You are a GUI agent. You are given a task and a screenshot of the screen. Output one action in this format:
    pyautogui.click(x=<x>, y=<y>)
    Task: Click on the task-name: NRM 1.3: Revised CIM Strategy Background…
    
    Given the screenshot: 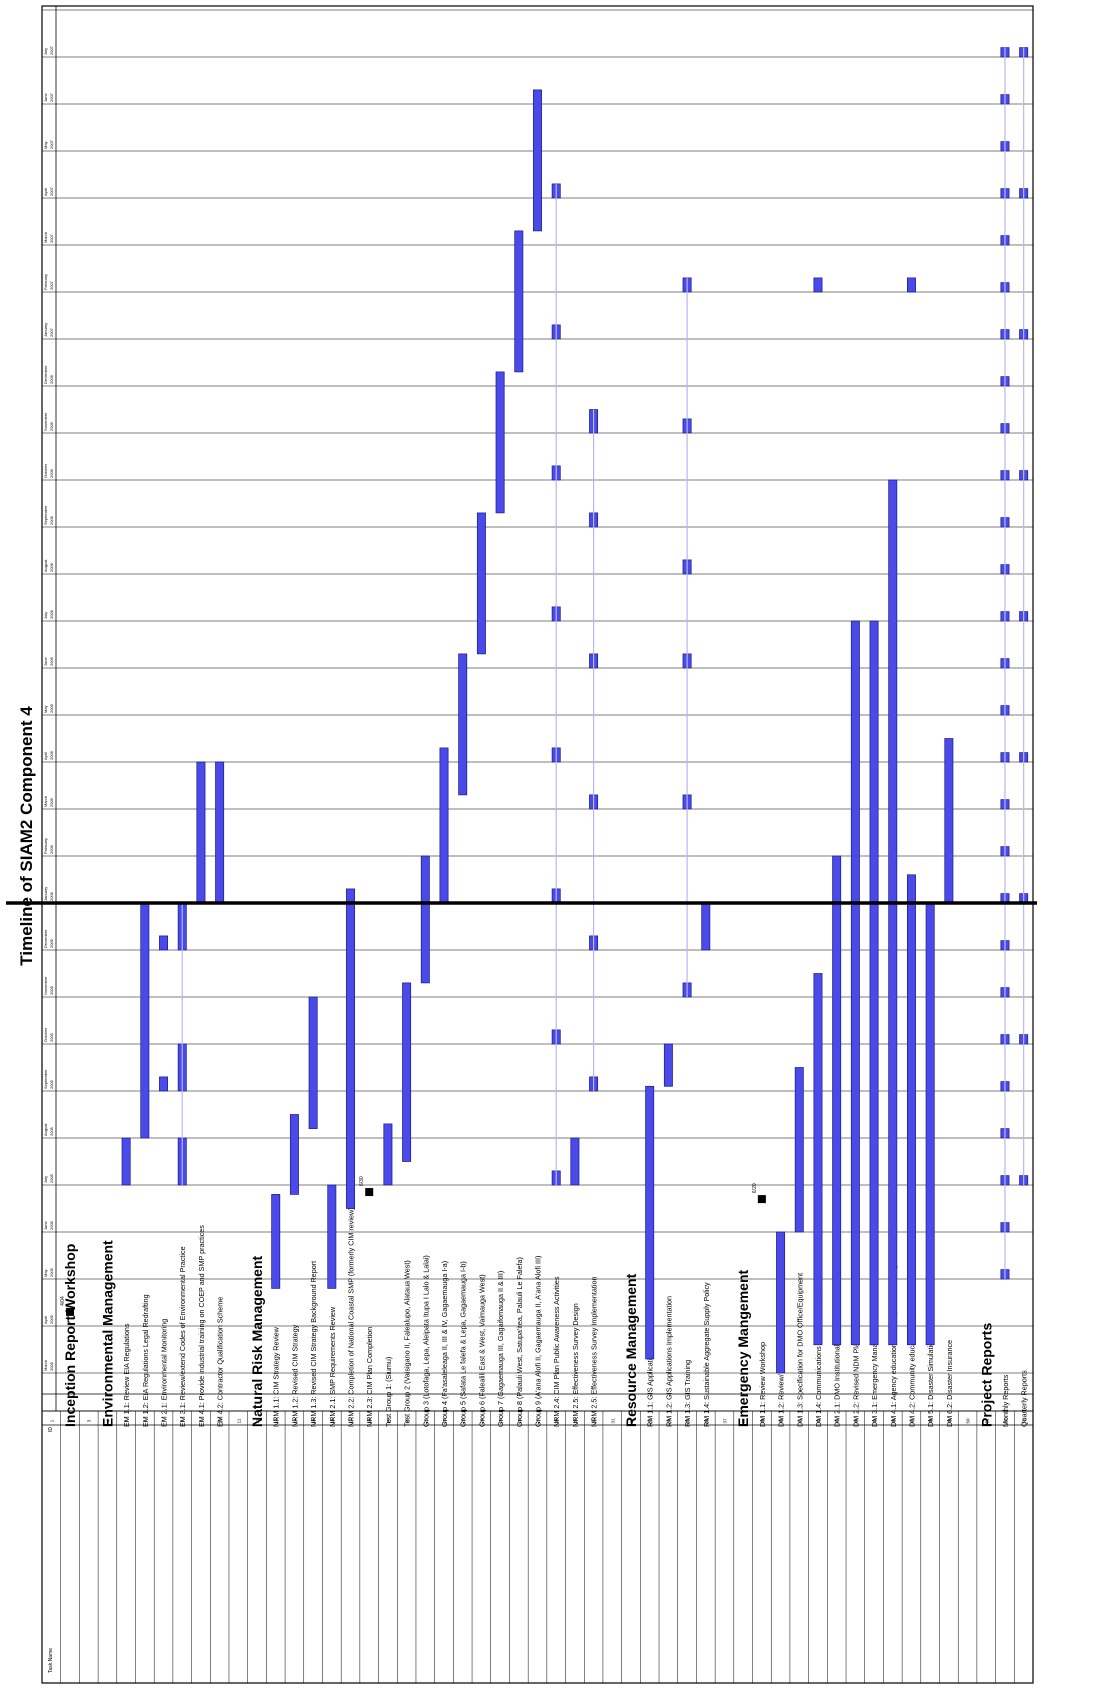 What is the action you would take?
    pyautogui.click(x=313, y=1344)
    